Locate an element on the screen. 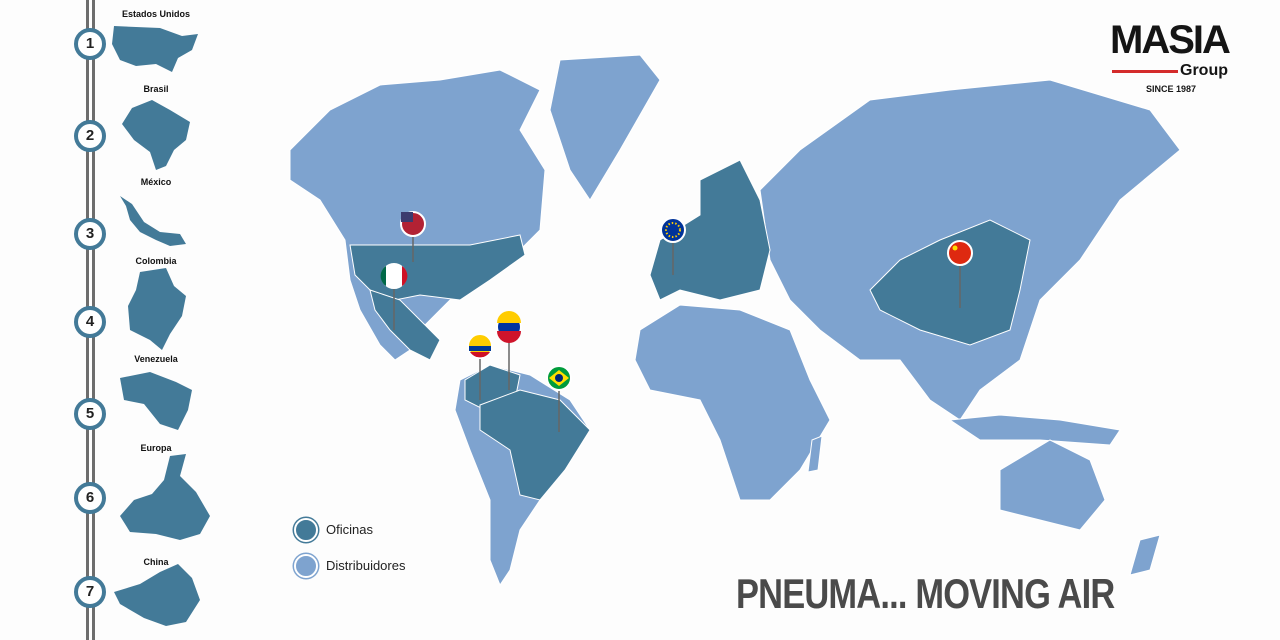  australia is located at coordinates (1052, 485).